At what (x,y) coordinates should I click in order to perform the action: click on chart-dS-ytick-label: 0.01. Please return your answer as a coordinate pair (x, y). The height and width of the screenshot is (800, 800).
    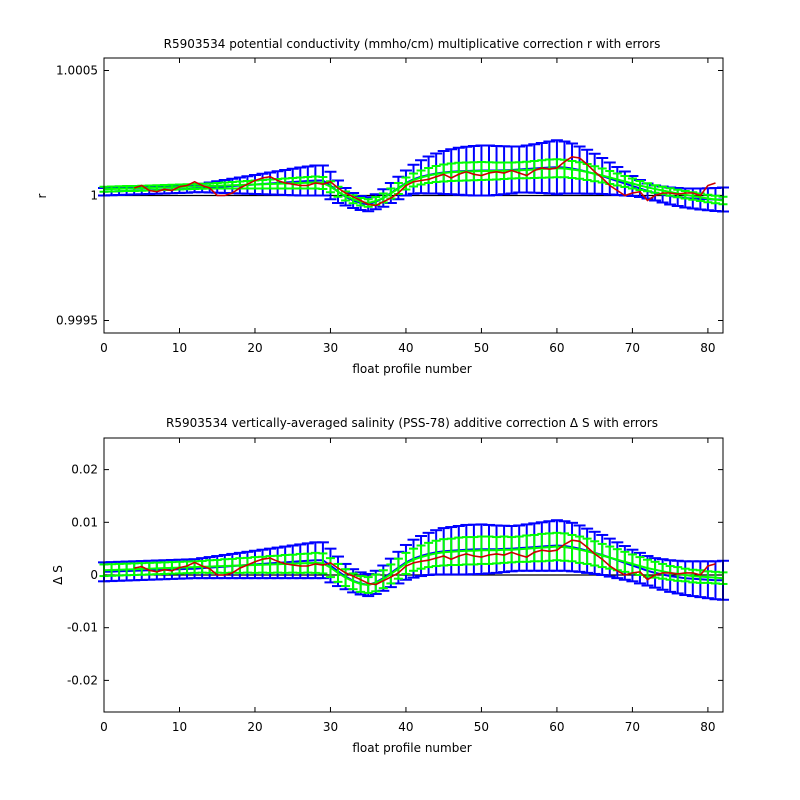
    Looking at the image, I should click on (84, 522).